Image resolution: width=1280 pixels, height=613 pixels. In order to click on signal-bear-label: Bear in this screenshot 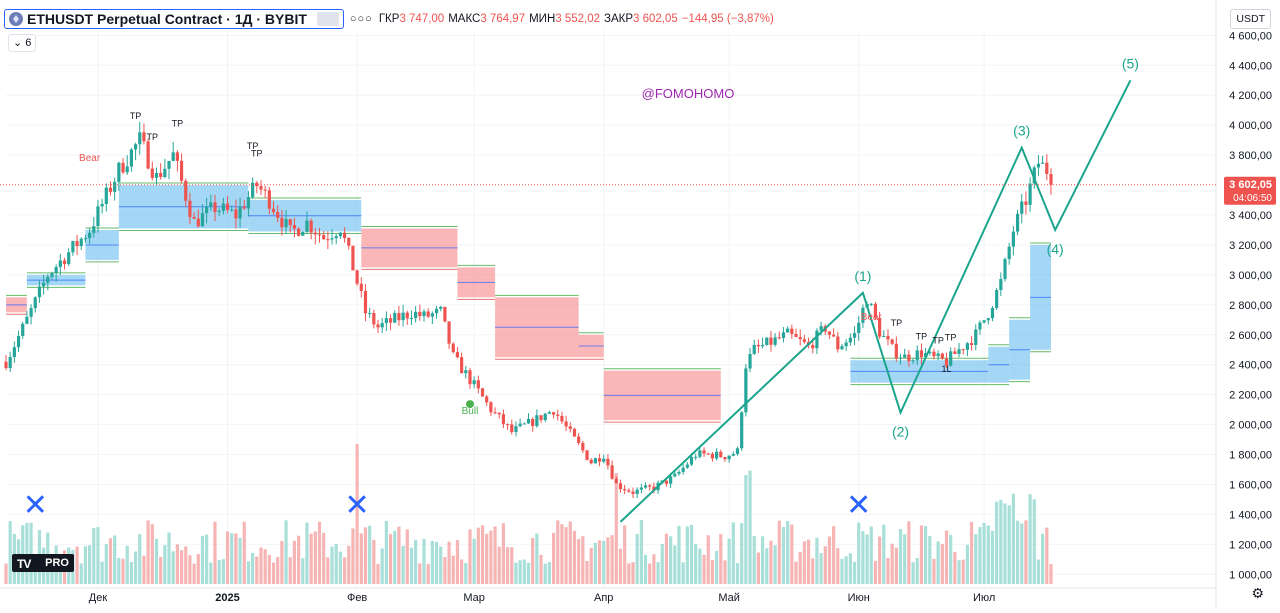, I will do `click(872, 317)`.